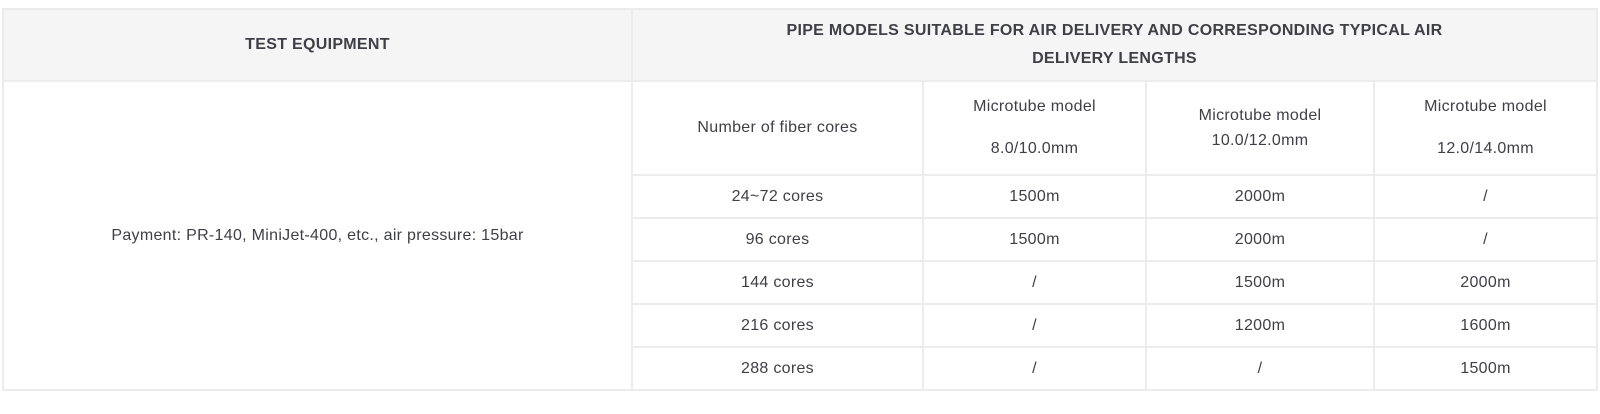 The image size is (1600, 414). I want to click on test-equipment-header-label: TEST EQUIPMENT, so click(317, 44).